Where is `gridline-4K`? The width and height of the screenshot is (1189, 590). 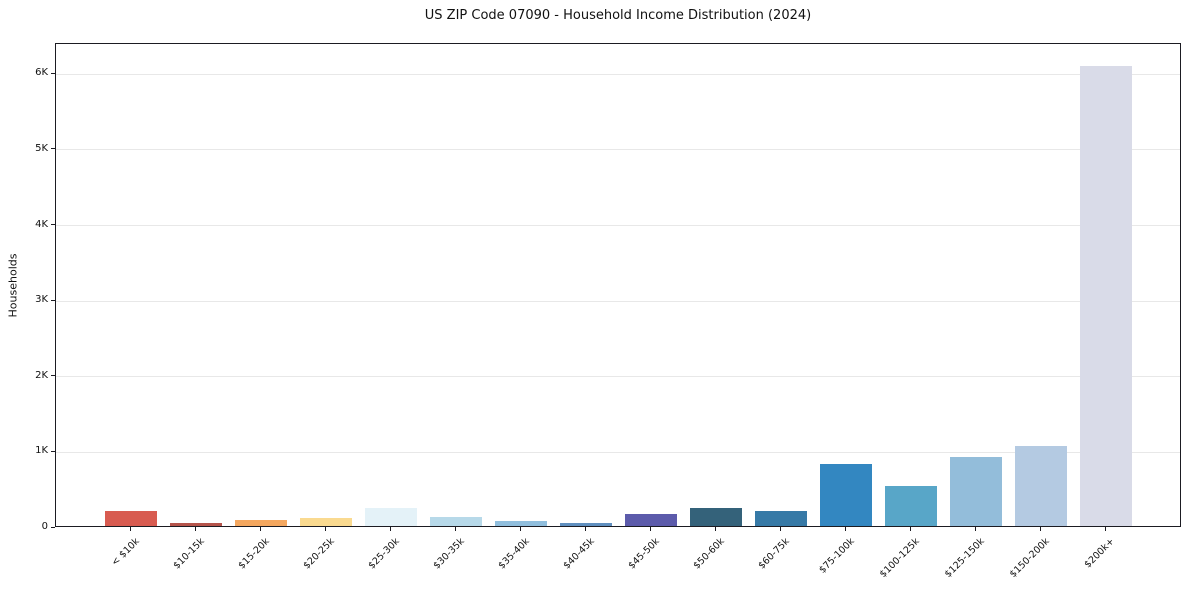
gridline-4K is located at coordinates (618, 225).